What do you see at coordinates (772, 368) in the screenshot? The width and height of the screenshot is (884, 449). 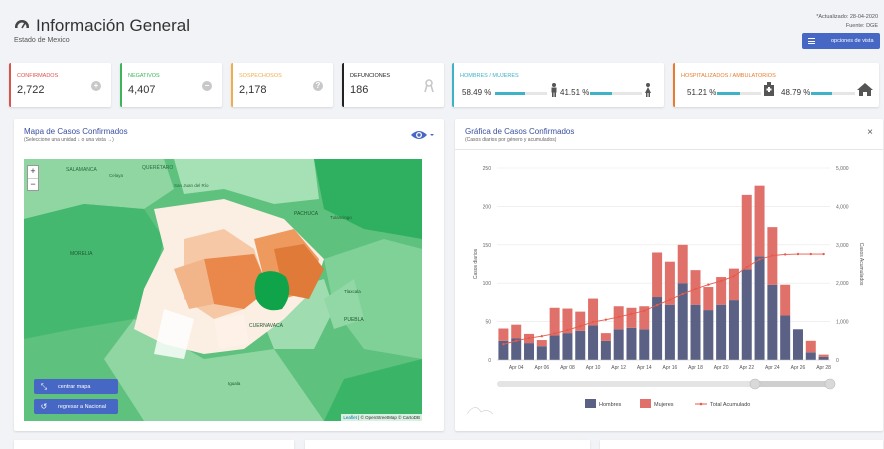 I see `x-tick-label: Apr 24` at bounding box center [772, 368].